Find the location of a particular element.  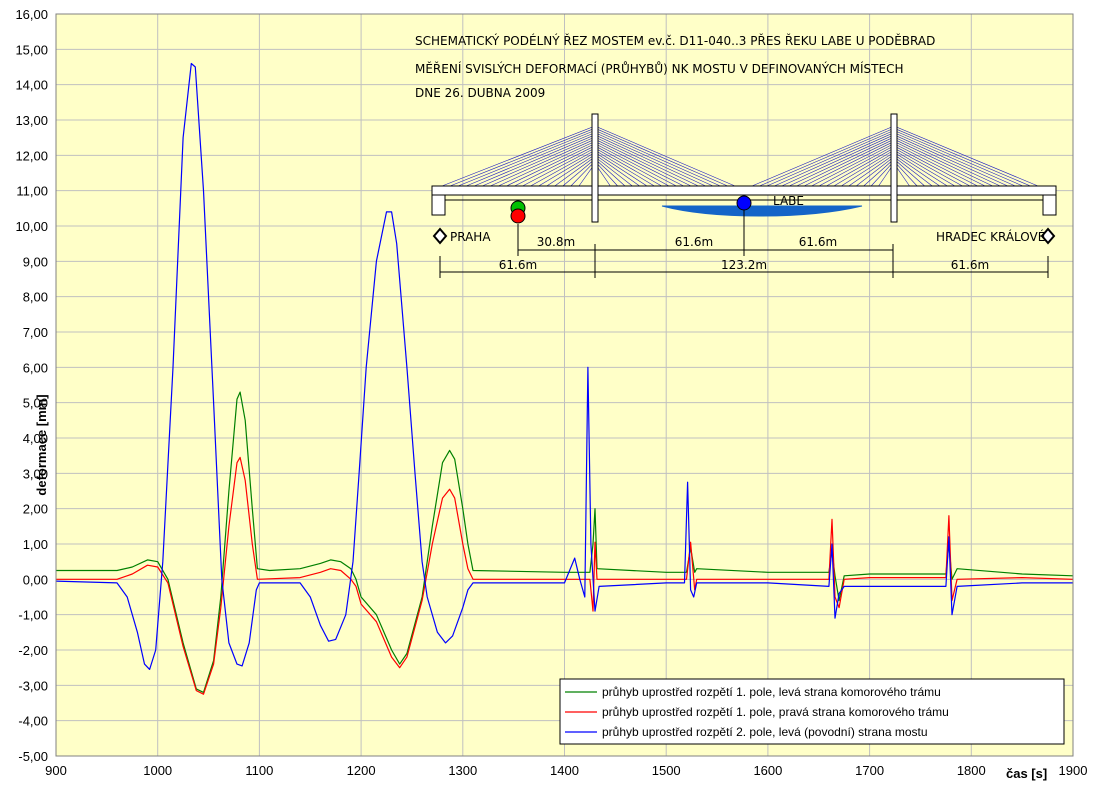

y-tick-label: 10,00 is located at coordinates (31, 226).